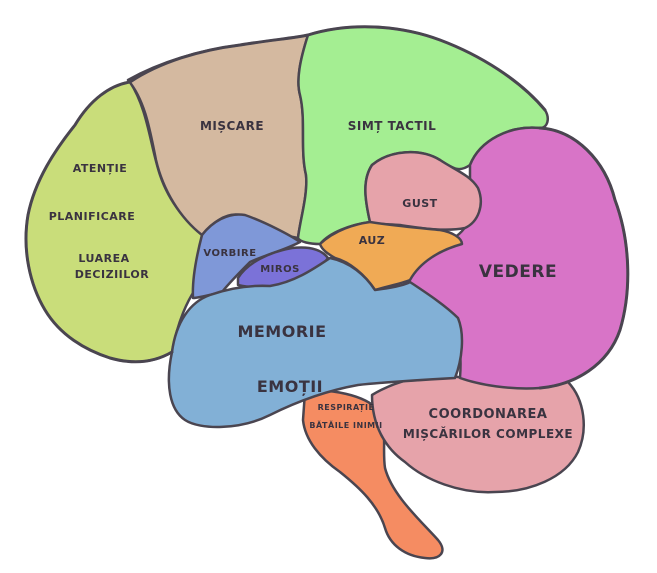 The width and height of the screenshot is (657, 573). I want to click on memory-label: MEMORIE, so click(281, 331).